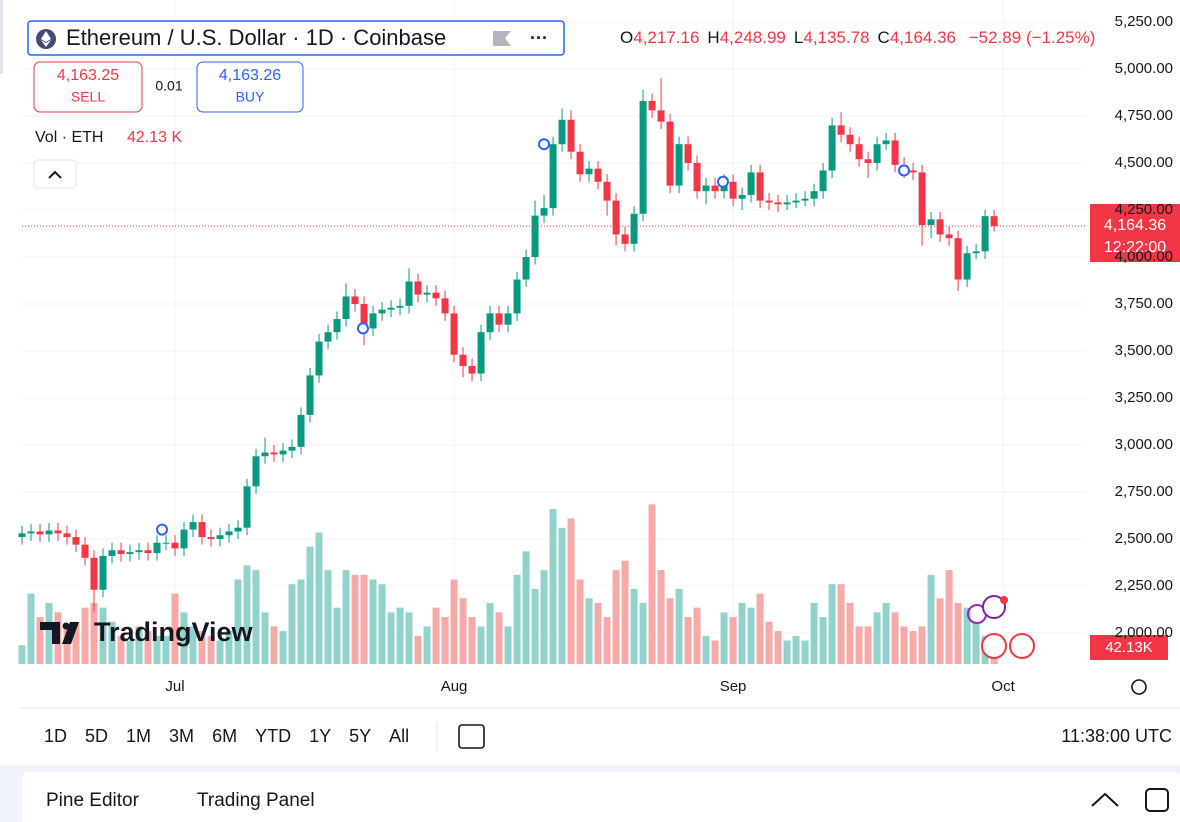  What do you see at coordinates (360, 736) in the screenshot?
I see `range-button: 5Y` at bounding box center [360, 736].